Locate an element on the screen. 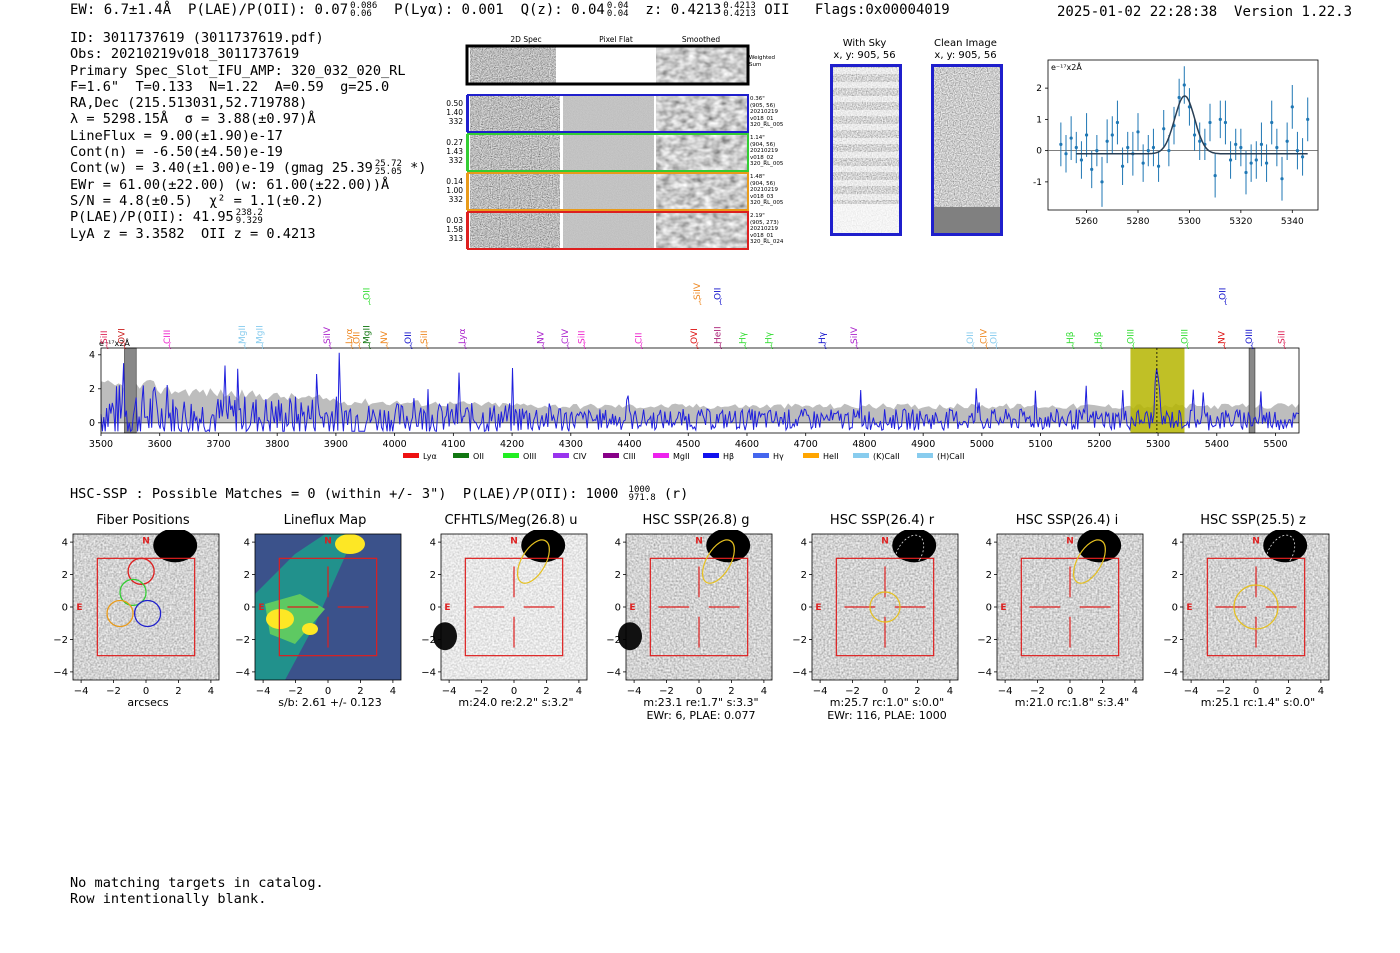  panel-x-tick-label: 2 is located at coordinates (360, 691).